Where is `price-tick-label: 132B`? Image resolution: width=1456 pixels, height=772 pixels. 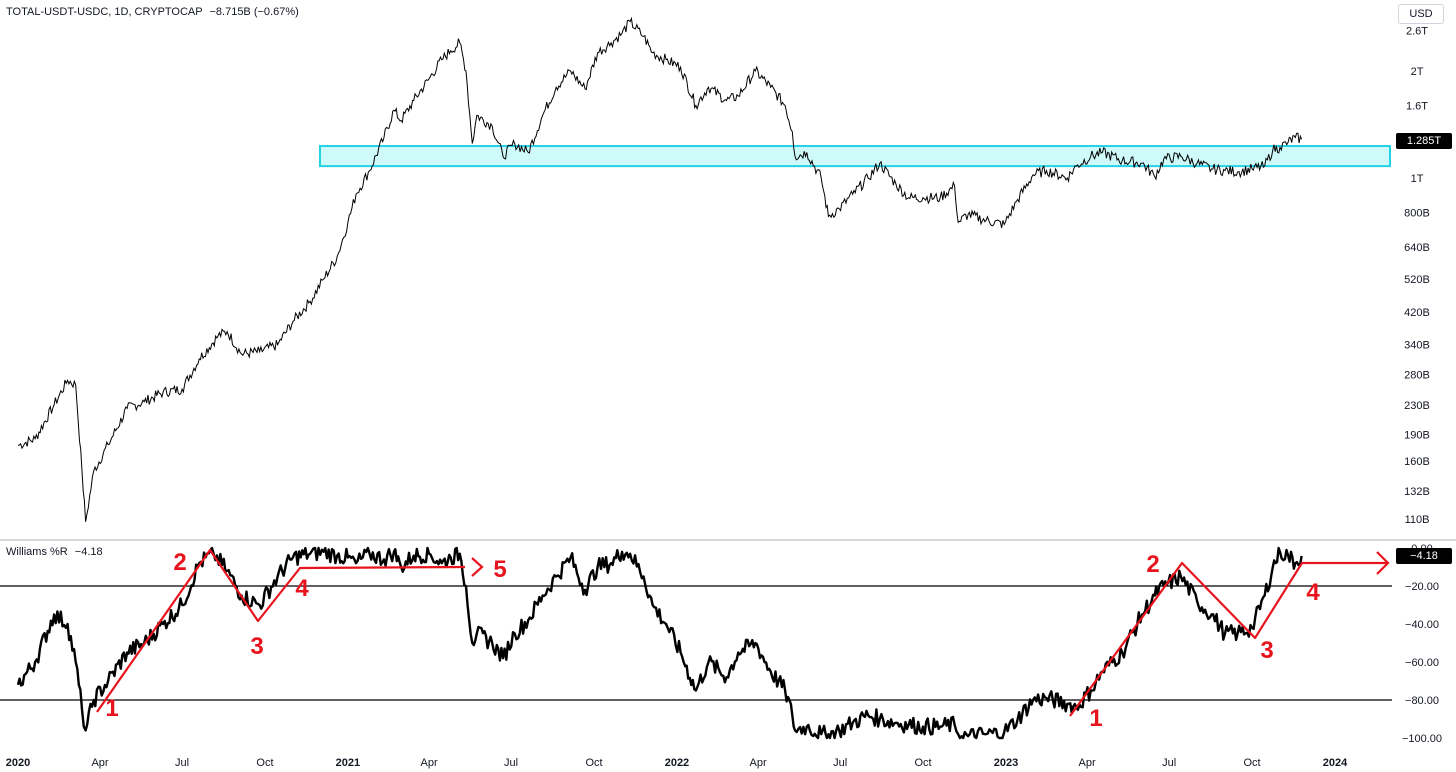 price-tick-label: 132B is located at coordinates (1417, 492).